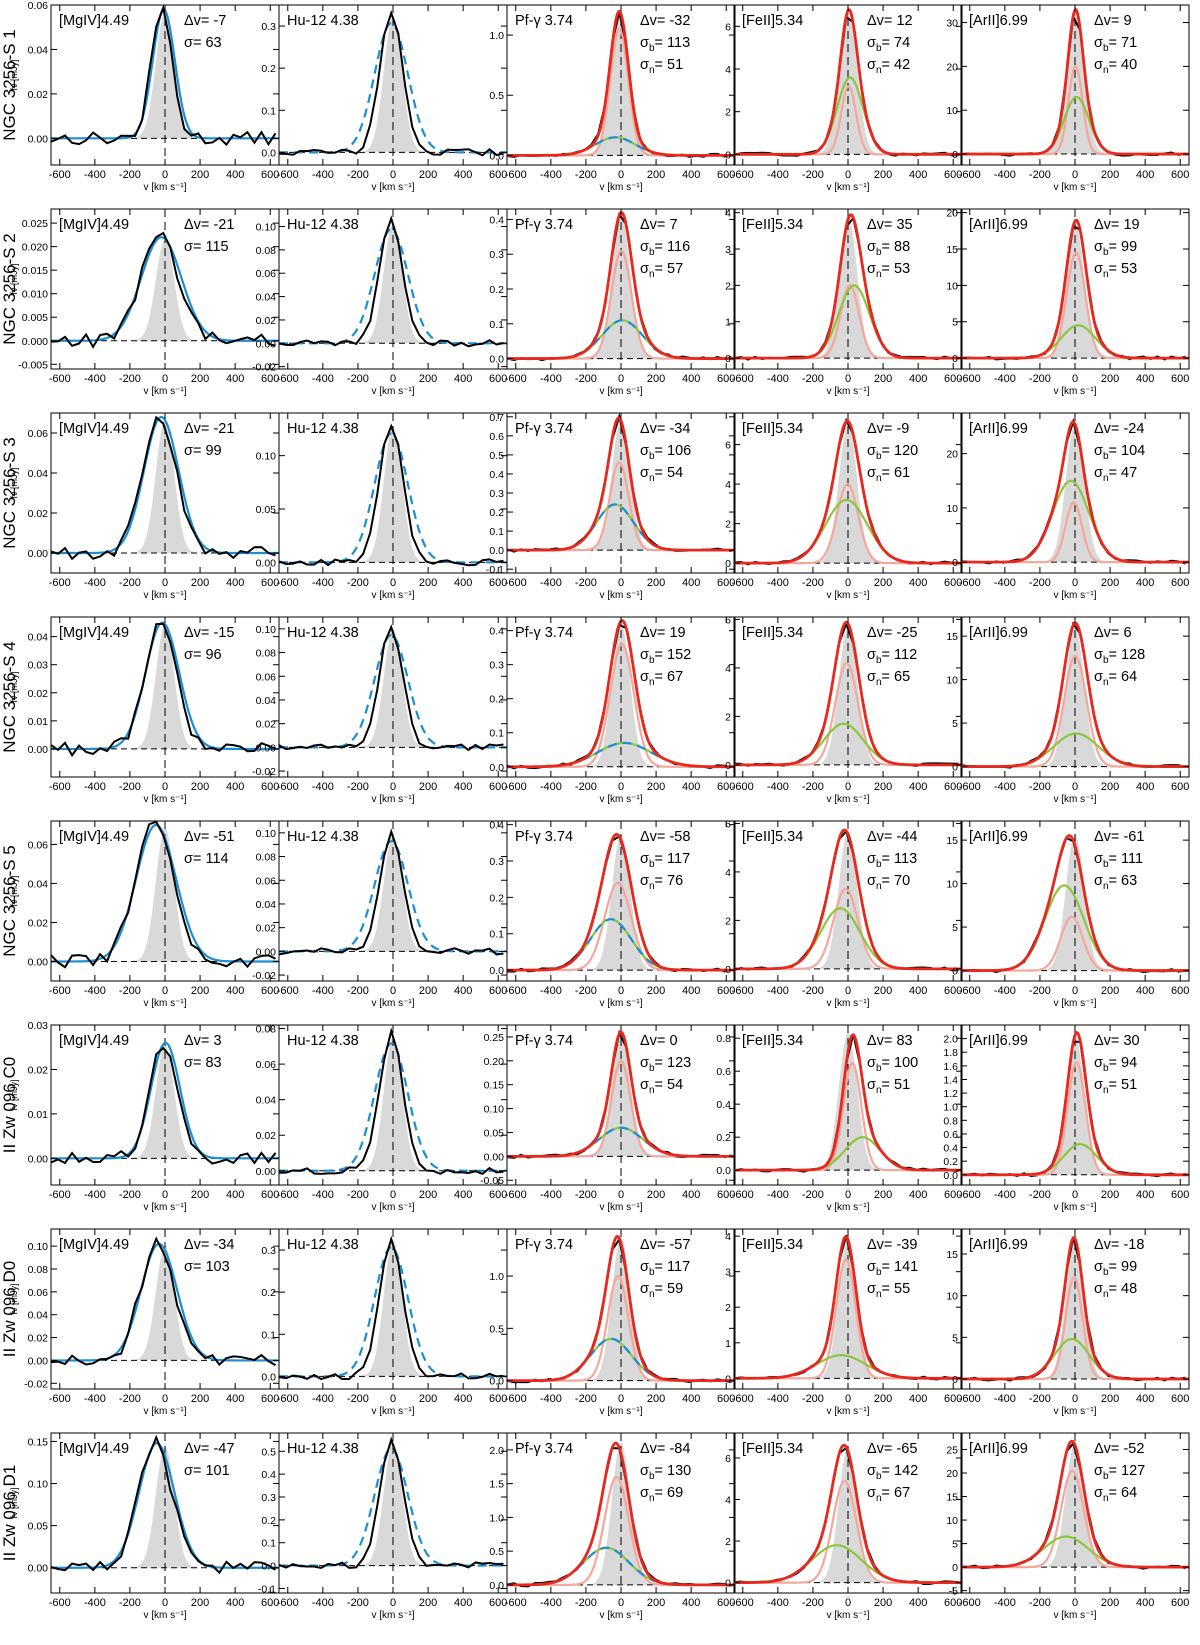 Image resolution: width=1200 pixels, height=1645 pixels. I want to click on line-name: Pf-γ 3.74, so click(544, 633).